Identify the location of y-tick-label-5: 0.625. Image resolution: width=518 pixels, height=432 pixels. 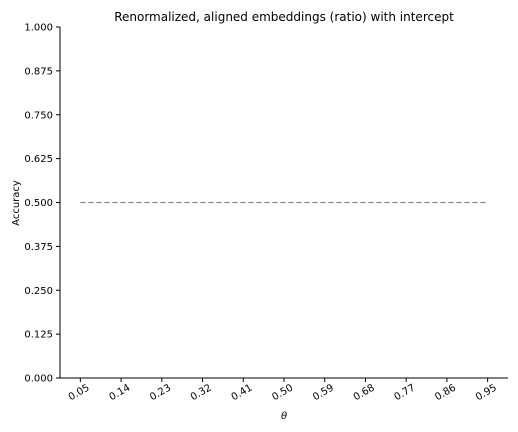
(38, 159).